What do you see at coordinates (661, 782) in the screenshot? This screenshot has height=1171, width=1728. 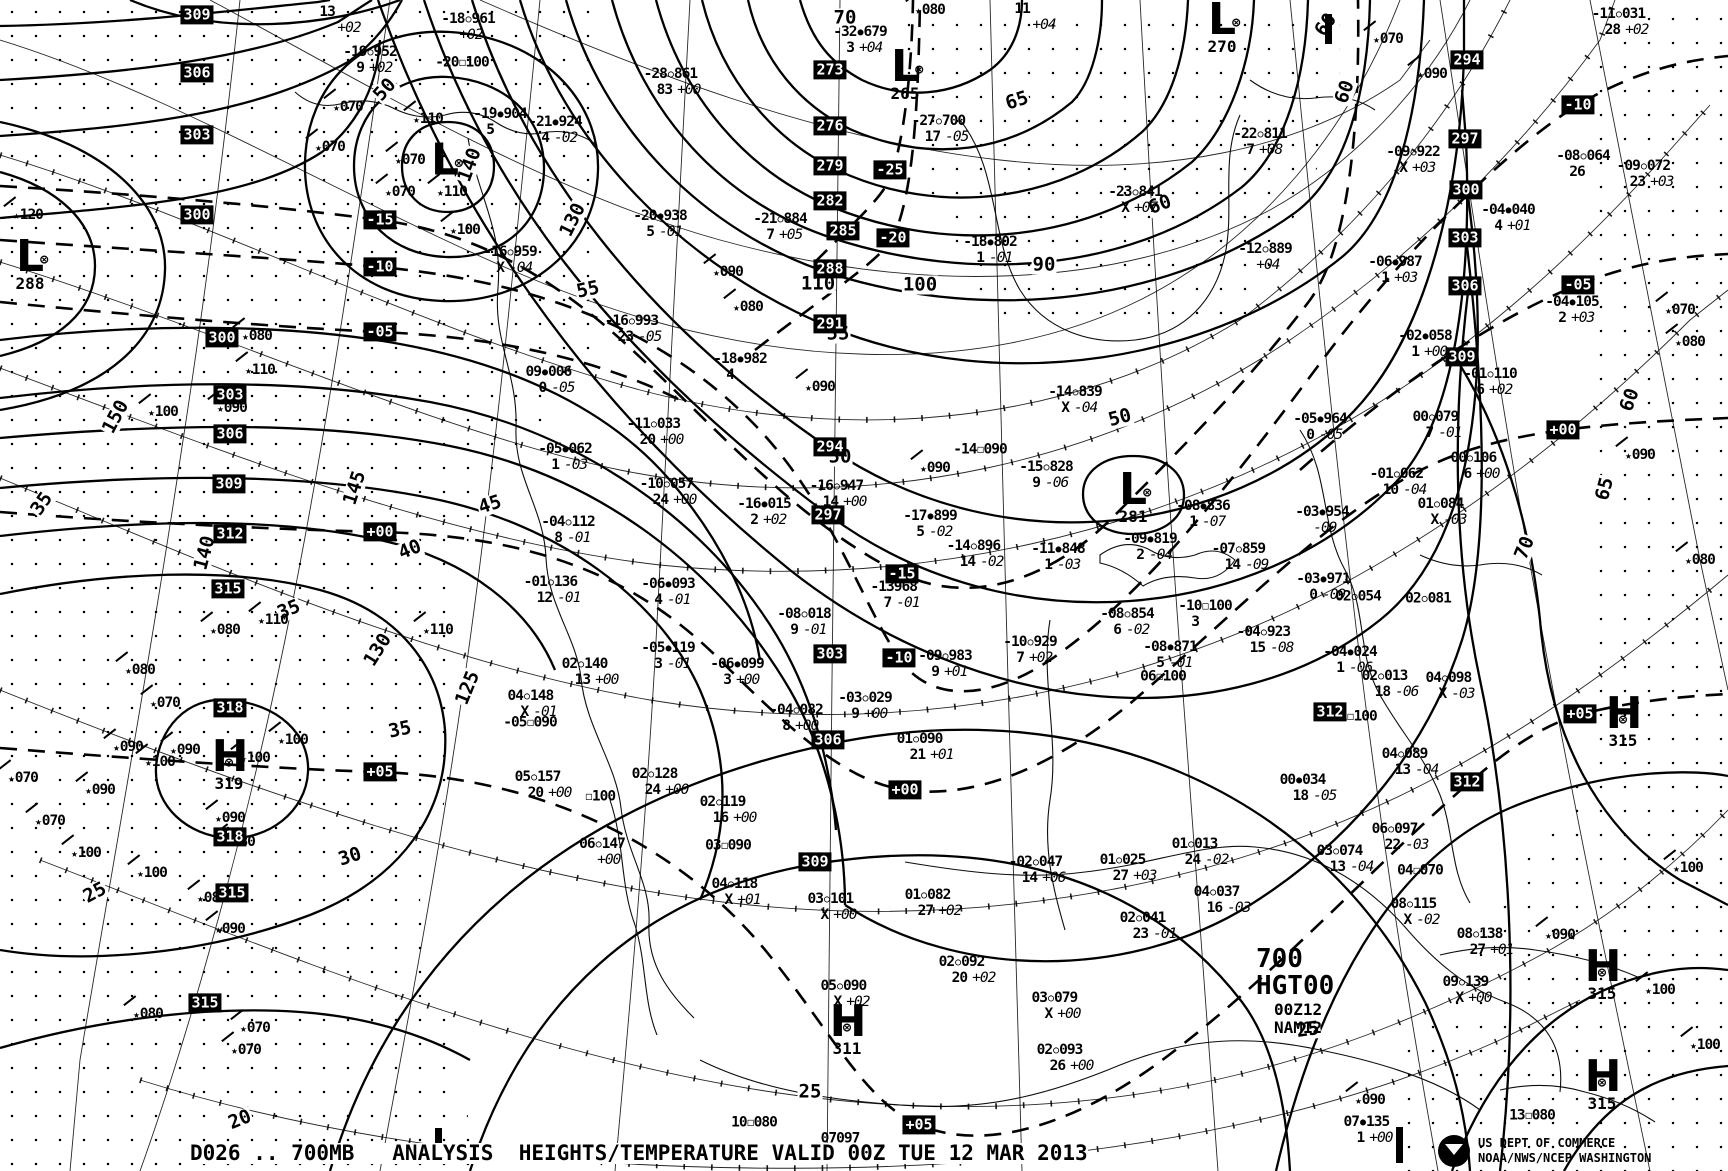 I see `station-plot: 02○128 24 +00` at bounding box center [661, 782].